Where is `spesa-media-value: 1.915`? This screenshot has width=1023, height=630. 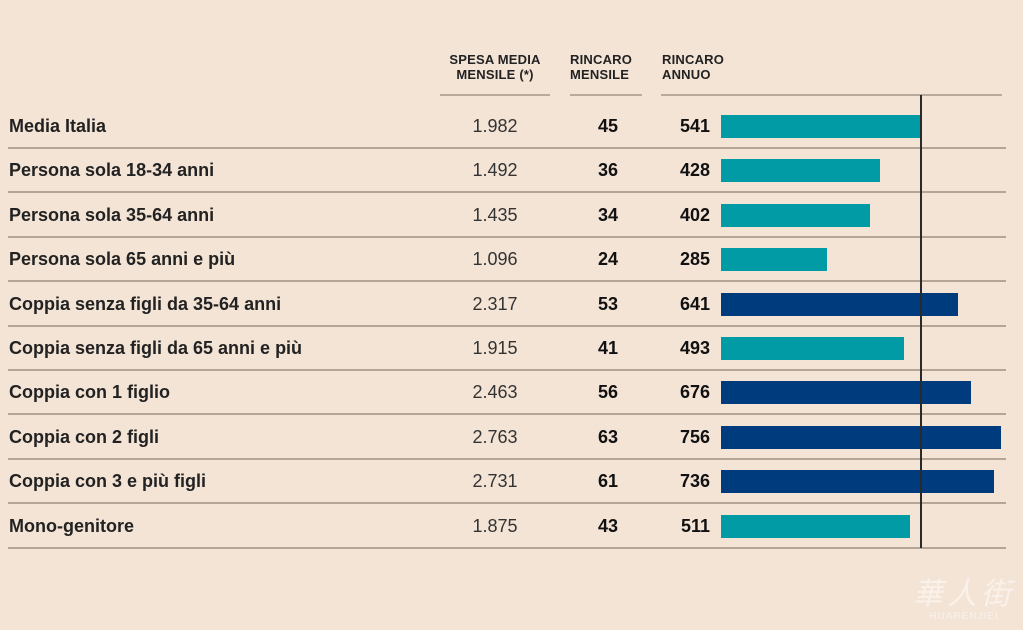
spesa-media-value: 1.915 is located at coordinates (495, 348).